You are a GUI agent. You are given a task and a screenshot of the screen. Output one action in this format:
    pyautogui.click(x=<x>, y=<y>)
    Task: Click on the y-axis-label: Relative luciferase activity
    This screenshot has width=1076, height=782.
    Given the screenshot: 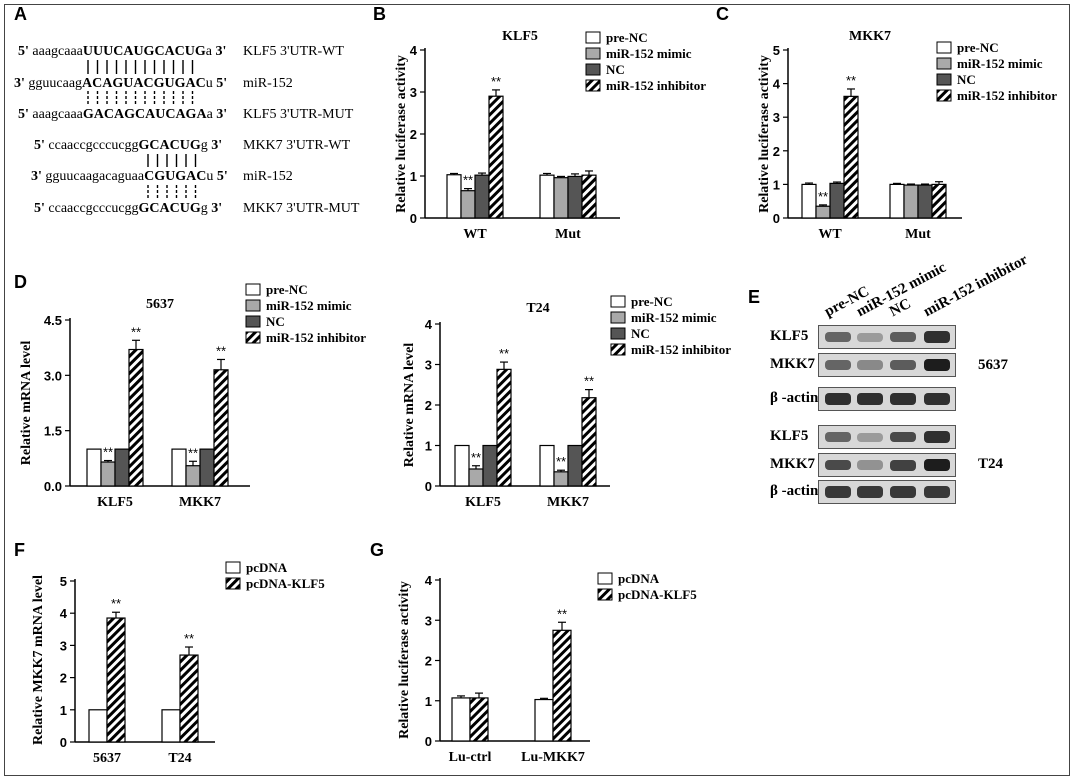 What is the action you would take?
    pyautogui.click(x=764, y=134)
    